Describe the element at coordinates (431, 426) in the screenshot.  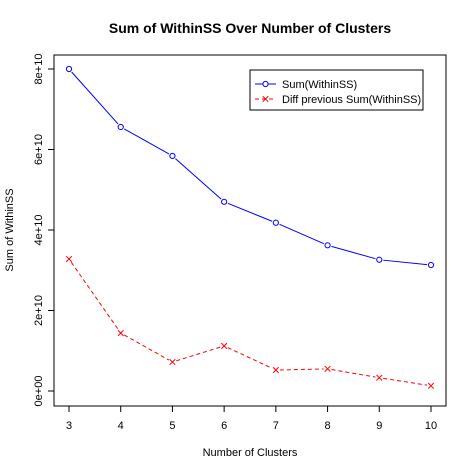
I see `x-tick-label: 10` at that location.